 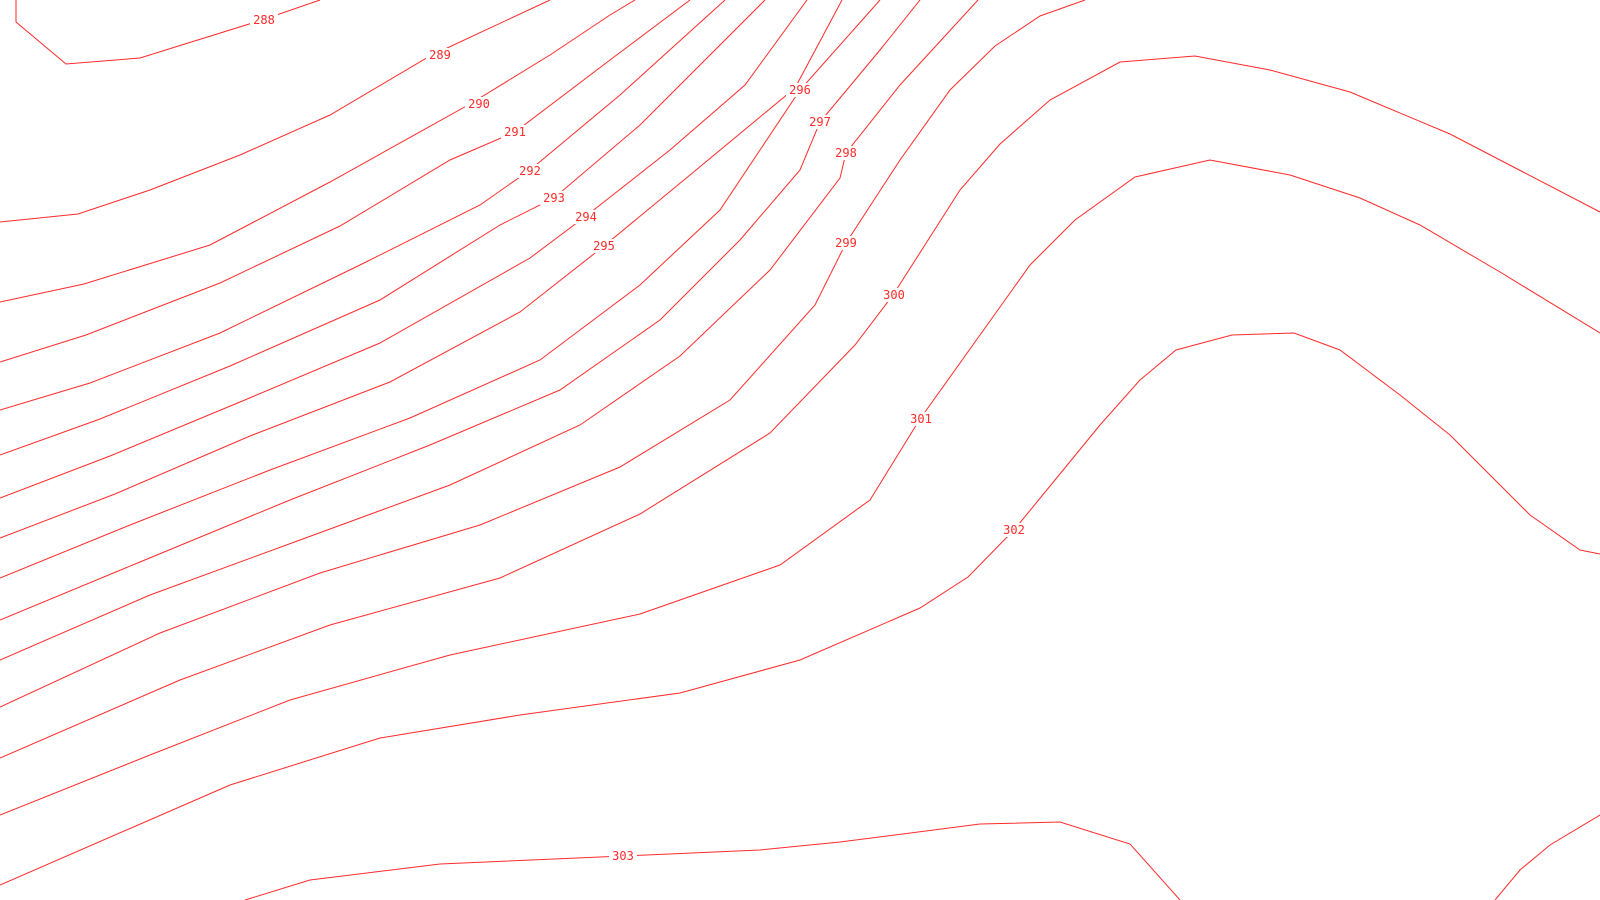 I want to click on contour-label-296: 296, so click(x=800, y=90).